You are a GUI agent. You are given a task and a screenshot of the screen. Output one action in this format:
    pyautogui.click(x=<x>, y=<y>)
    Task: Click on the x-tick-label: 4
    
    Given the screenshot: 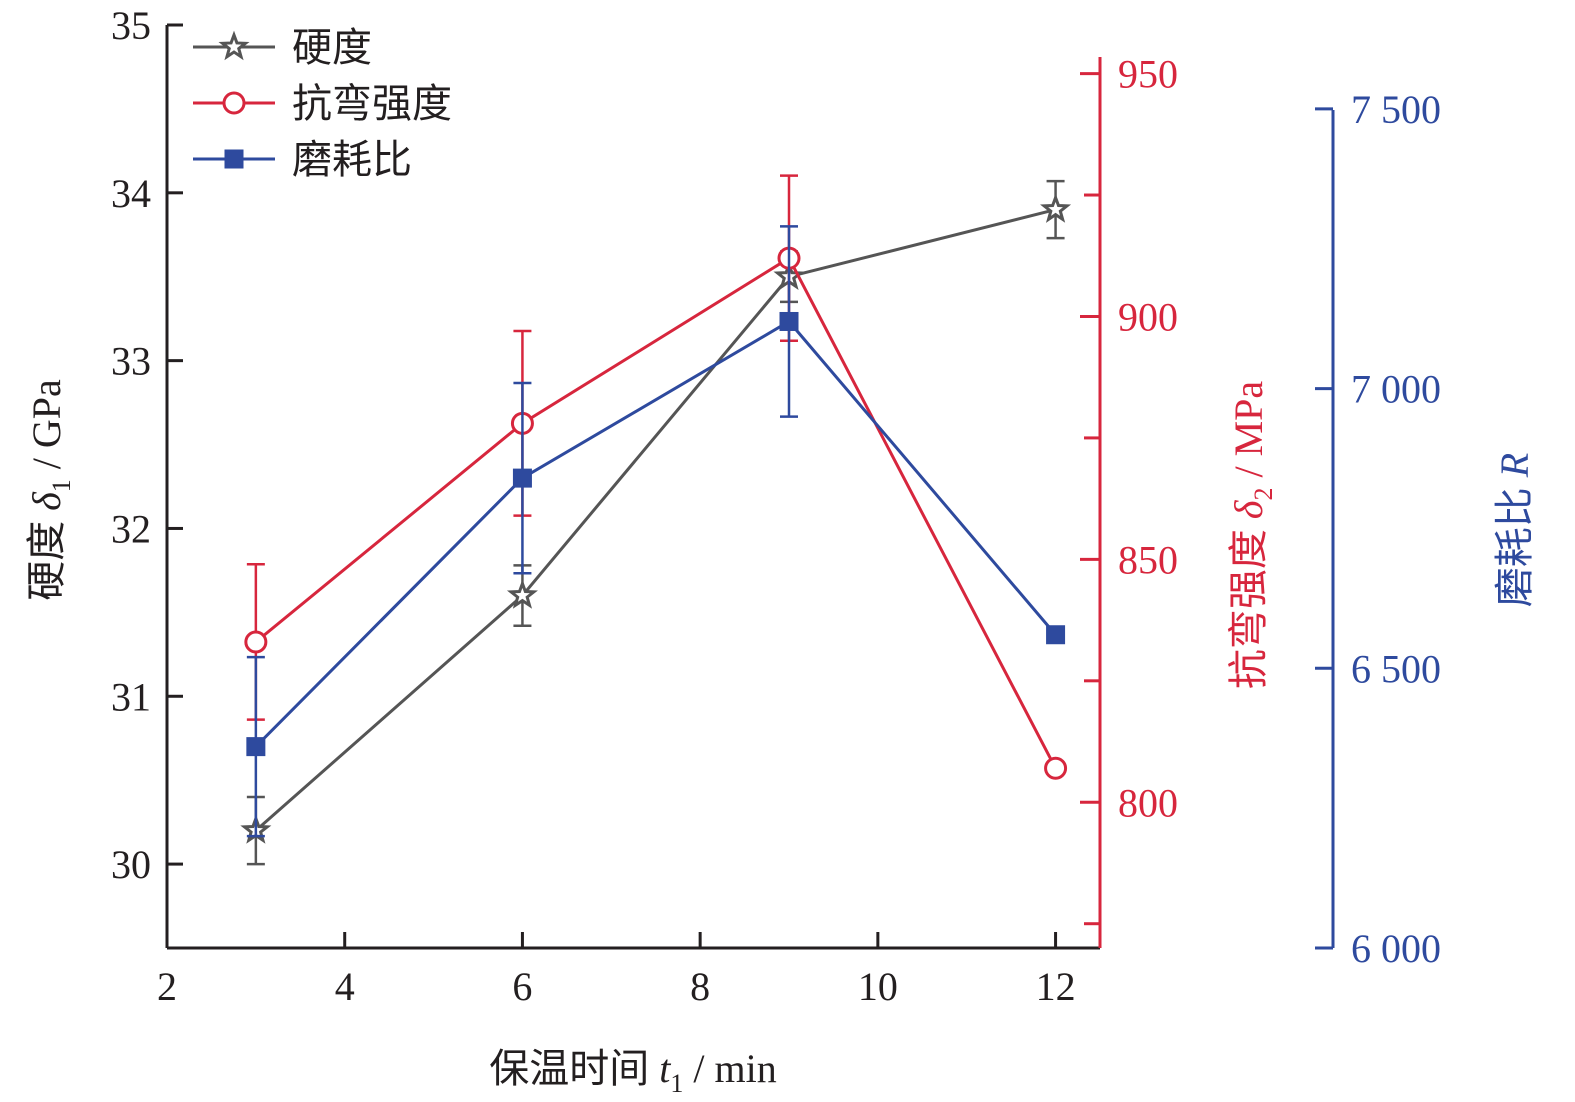 What is the action you would take?
    pyautogui.click(x=345, y=986)
    